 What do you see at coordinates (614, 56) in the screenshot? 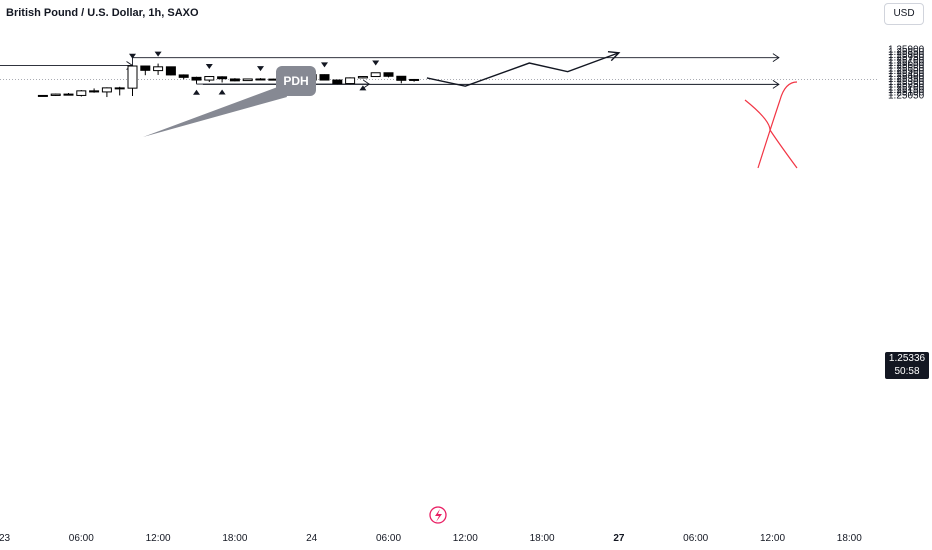
I see `projection-arrowhead` at bounding box center [614, 56].